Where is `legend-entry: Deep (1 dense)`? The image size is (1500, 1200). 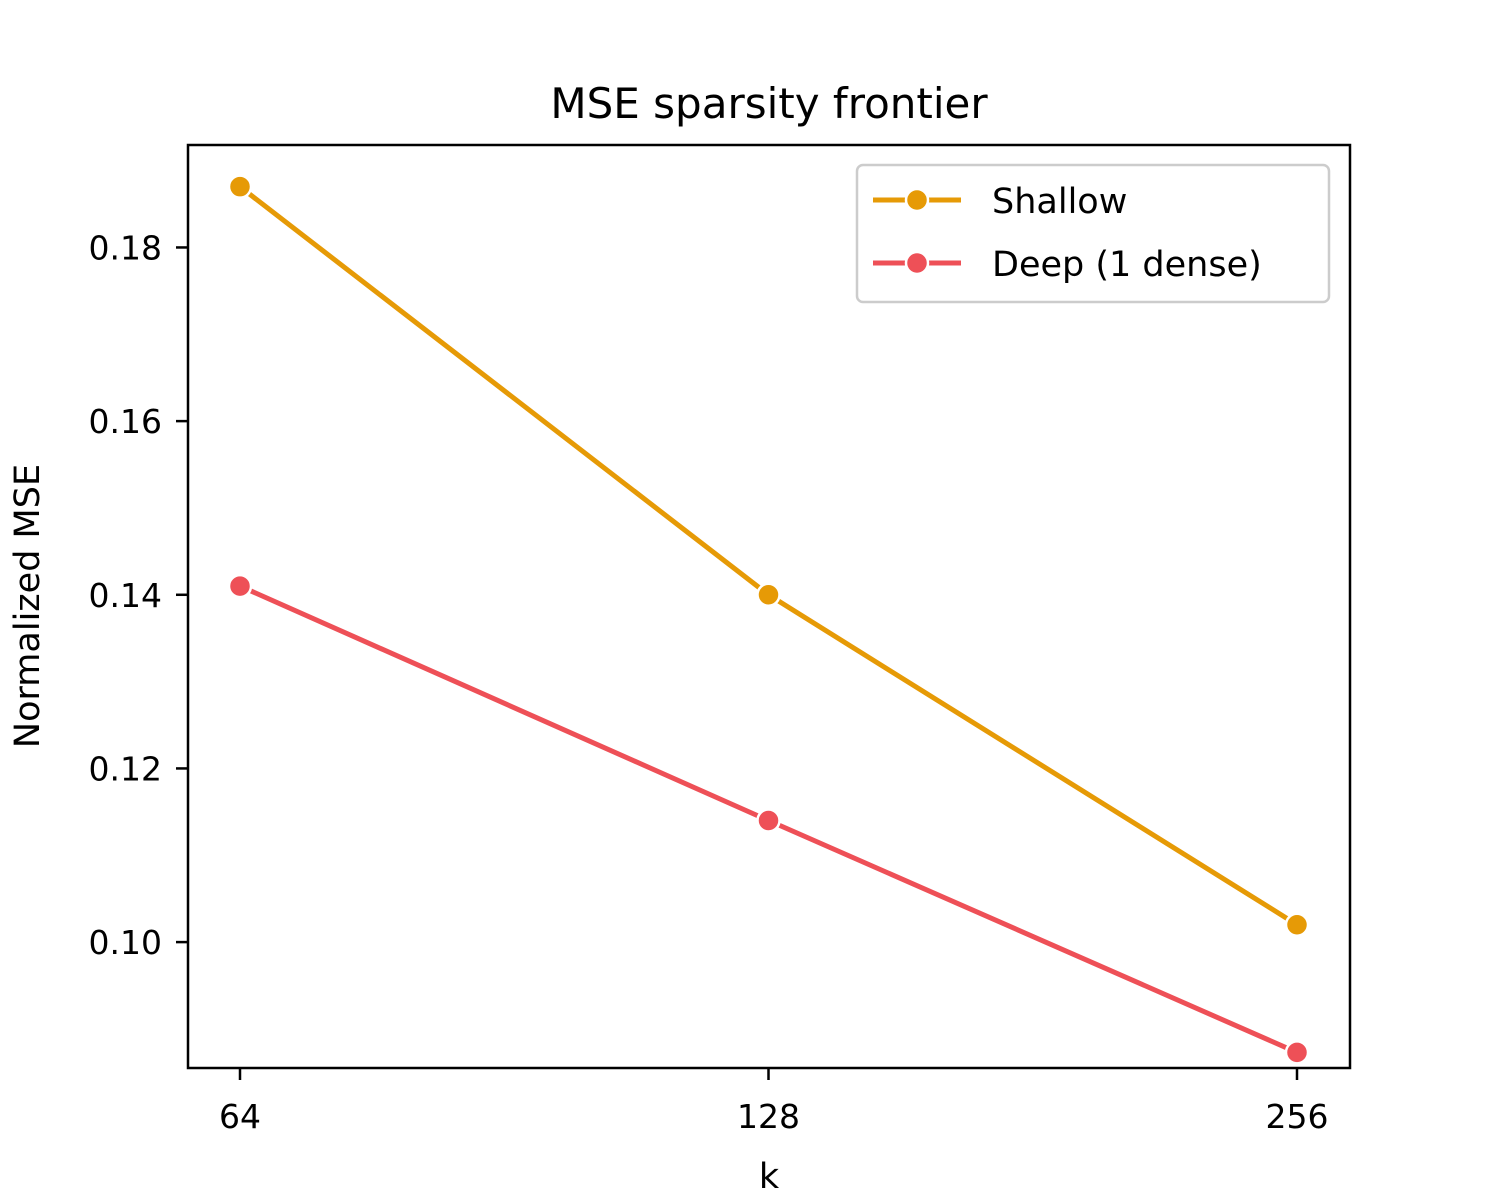 legend-entry: Deep (1 dense) is located at coordinates (1067, 265).